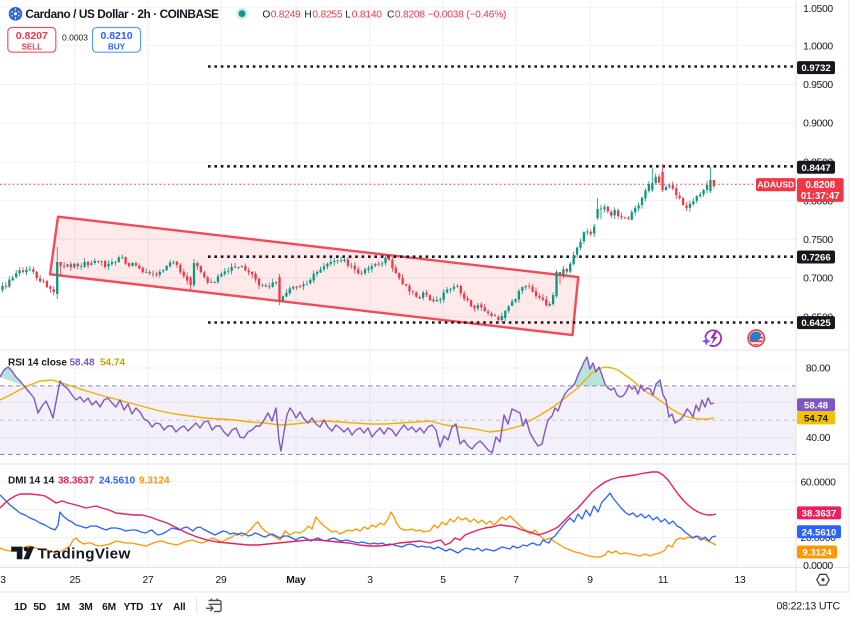 This screenshot has width=850, height=619. What do you see at coordinates (808, 606) in the screenshot?
I see `svg-text: 08:22:13 UTC` at bounding box center [808, 606].